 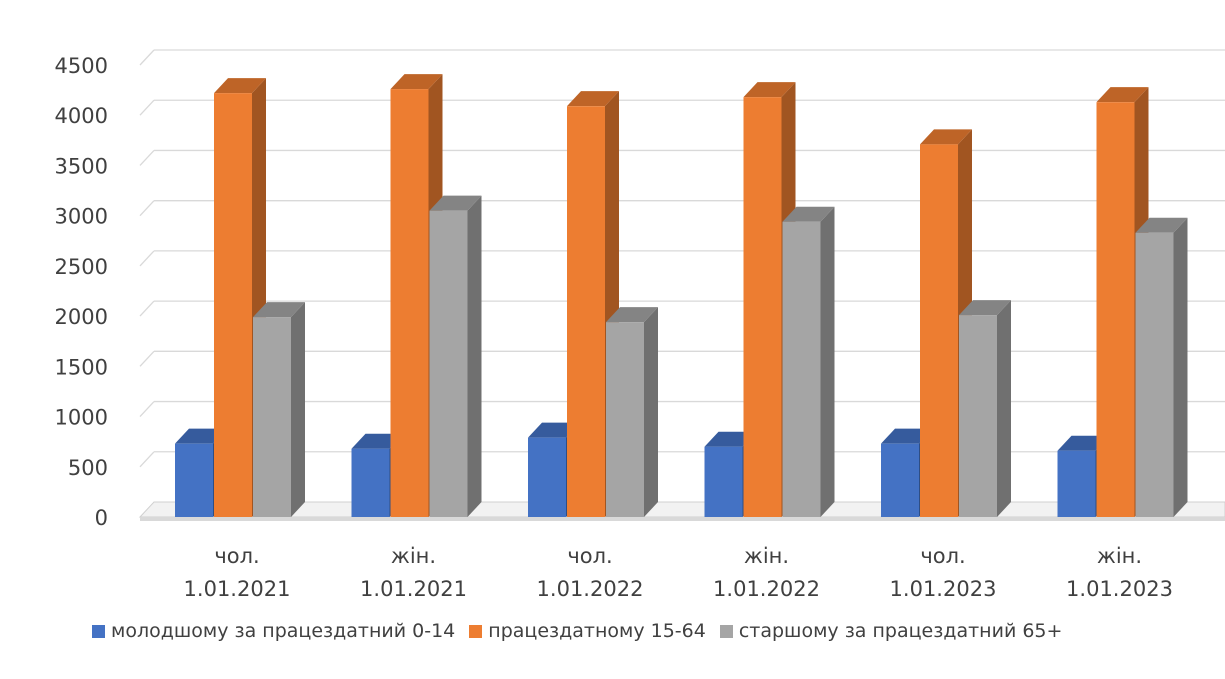 I want to click on y-tick-label: 3000, so click(x=81, y=217).